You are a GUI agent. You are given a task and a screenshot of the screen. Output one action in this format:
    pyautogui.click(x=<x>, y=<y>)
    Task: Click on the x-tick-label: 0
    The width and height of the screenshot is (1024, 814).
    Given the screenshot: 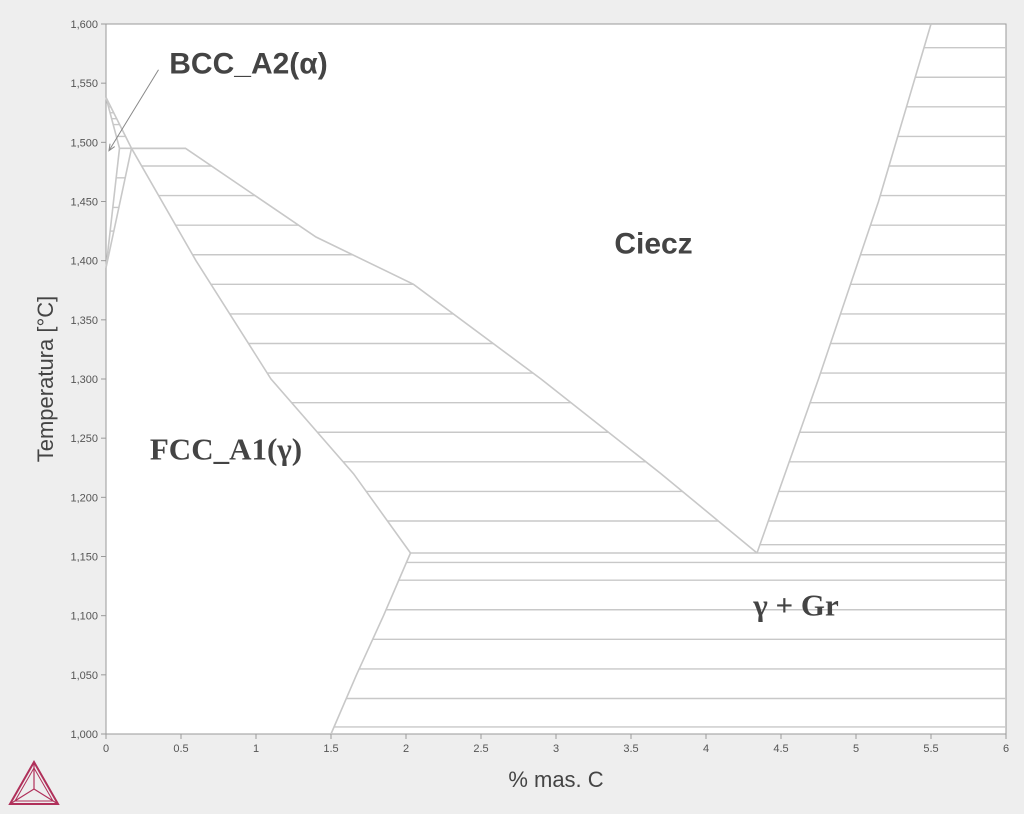 What is the action you would take?
    pyautogui.click(x=106, y=749)
    